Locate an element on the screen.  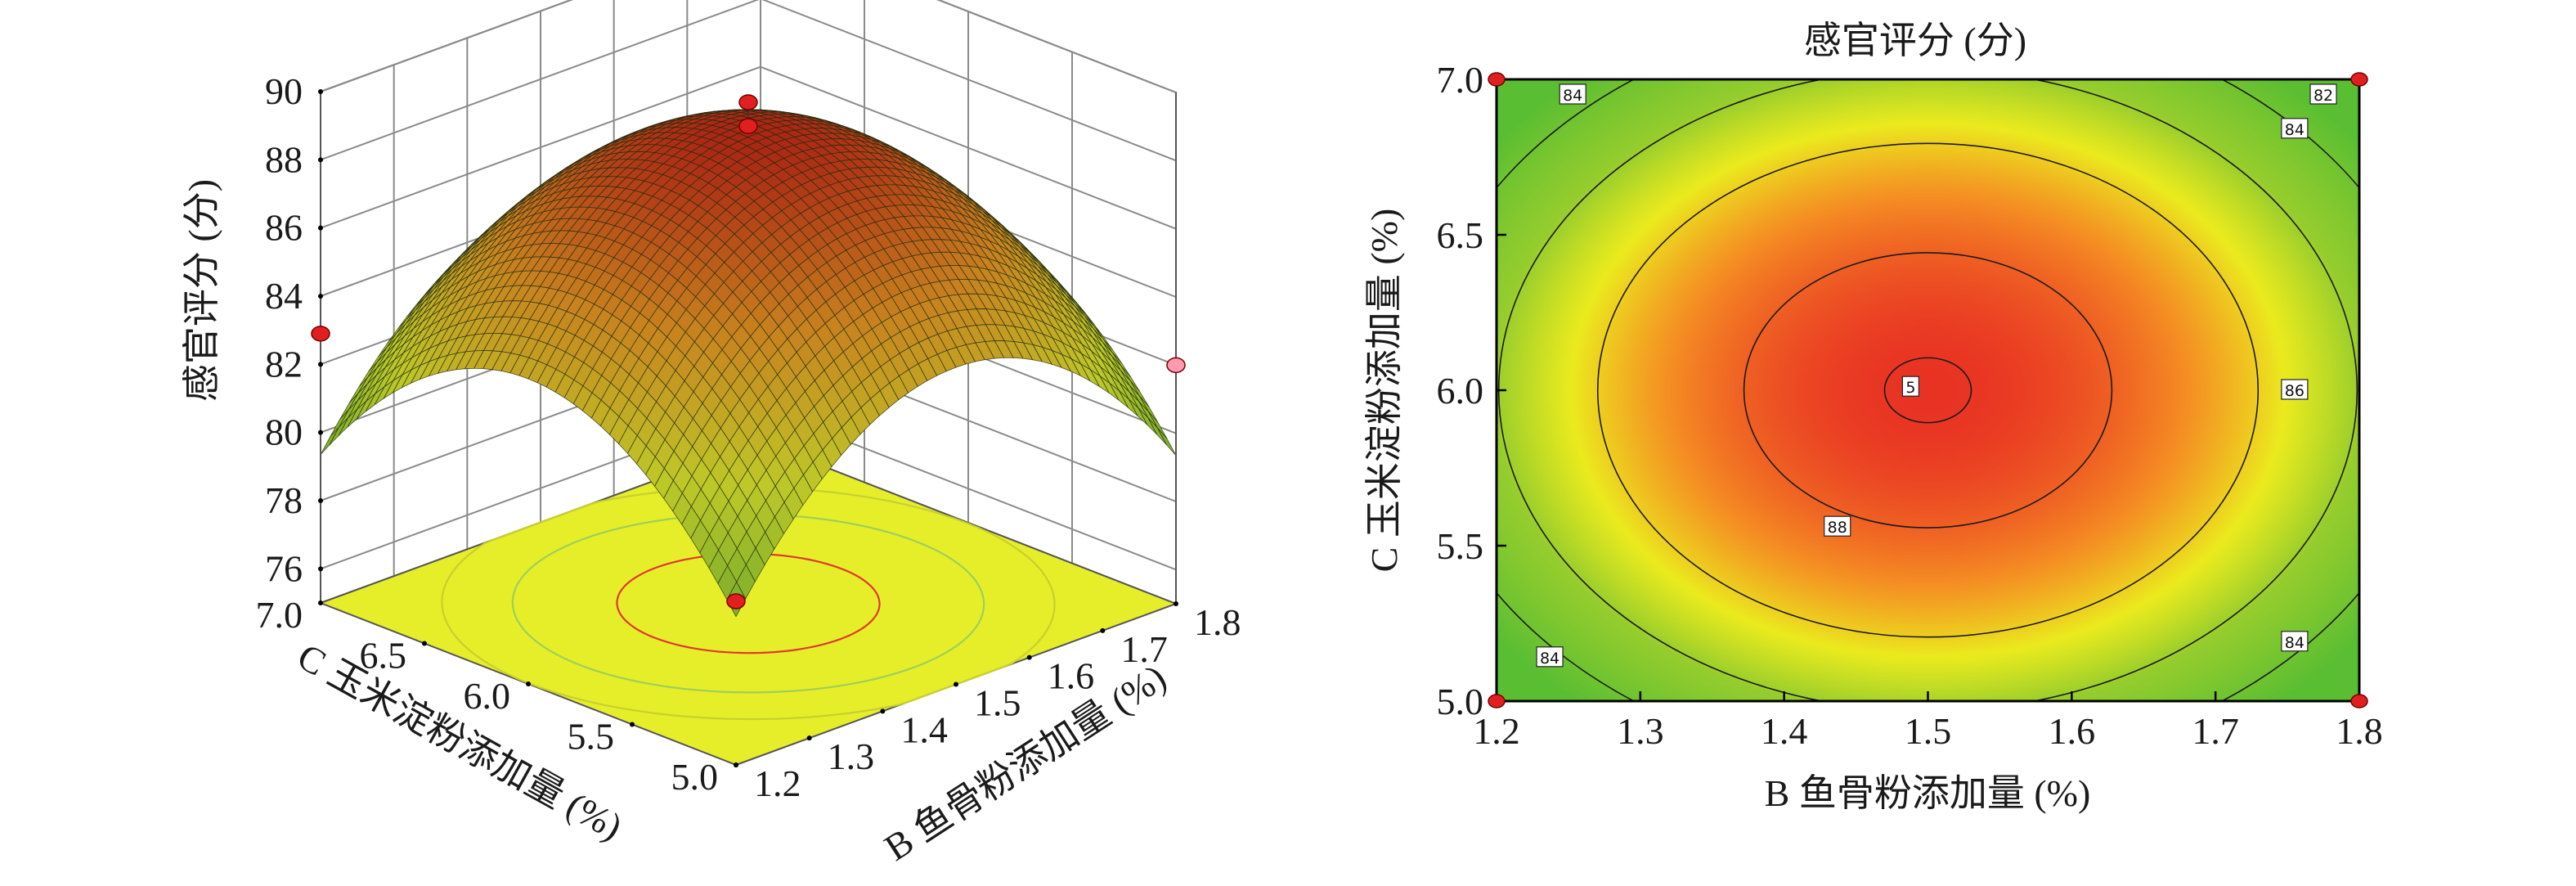
contour-label: 88 is located at coordinates (1837, 526).